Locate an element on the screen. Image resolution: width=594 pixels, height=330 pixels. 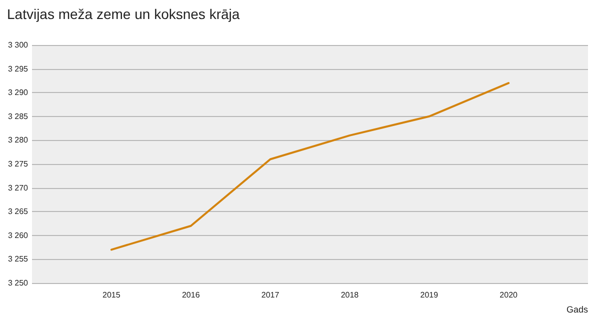
y-tick-label: 3 250 is located at coordinates (18, 283).